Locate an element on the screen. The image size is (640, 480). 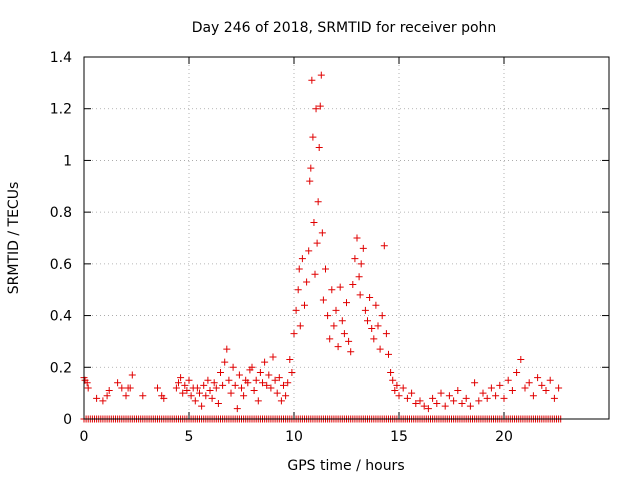
y-tick-label: 1.2 is located at coordinates (61, 110).